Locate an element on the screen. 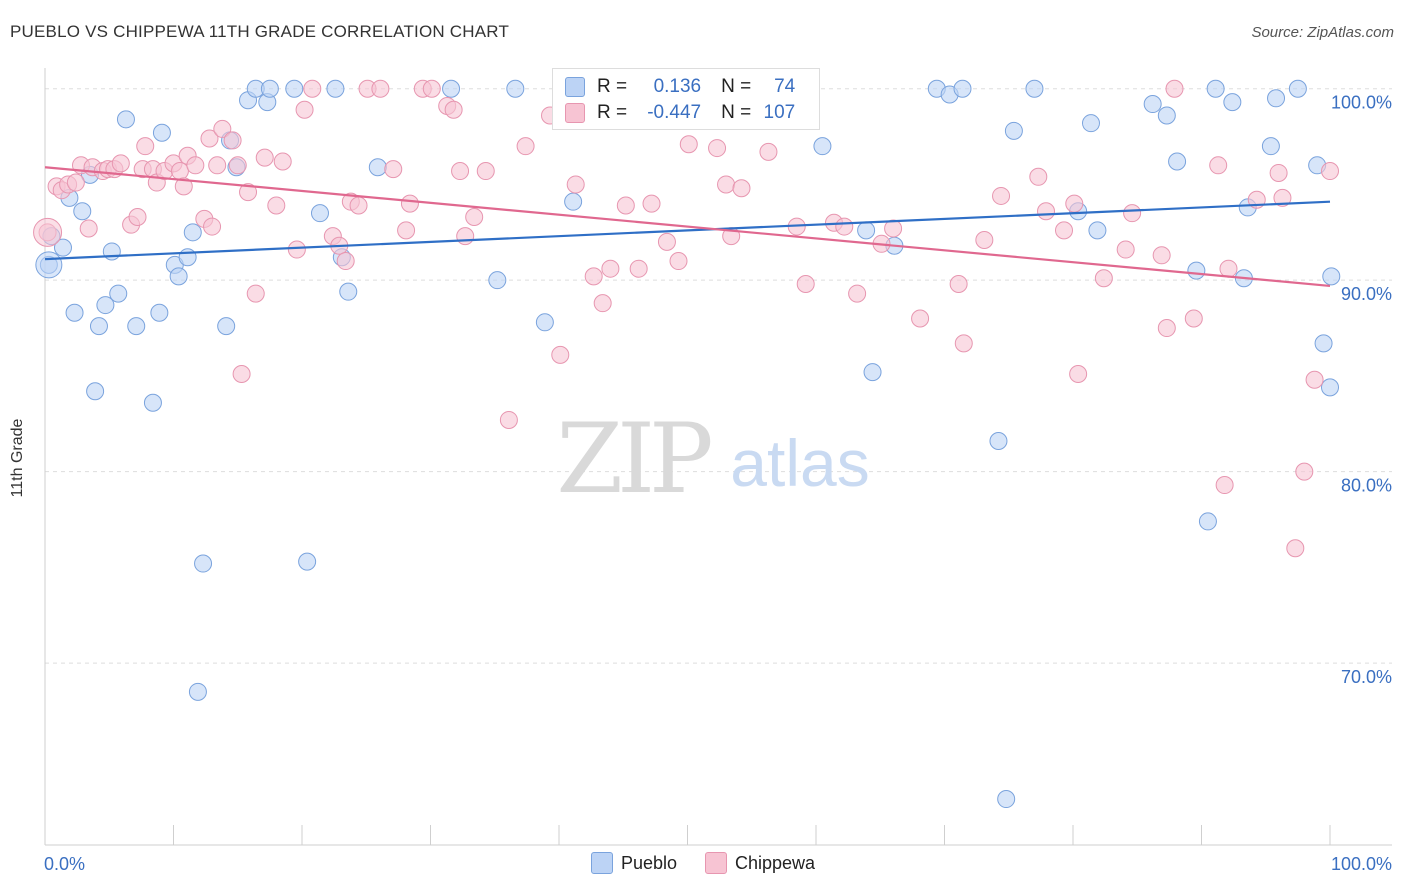 This screenshot has height=892, width=1406. legend-item-pueblo: Pueblo is located at coordinates (633, 863).